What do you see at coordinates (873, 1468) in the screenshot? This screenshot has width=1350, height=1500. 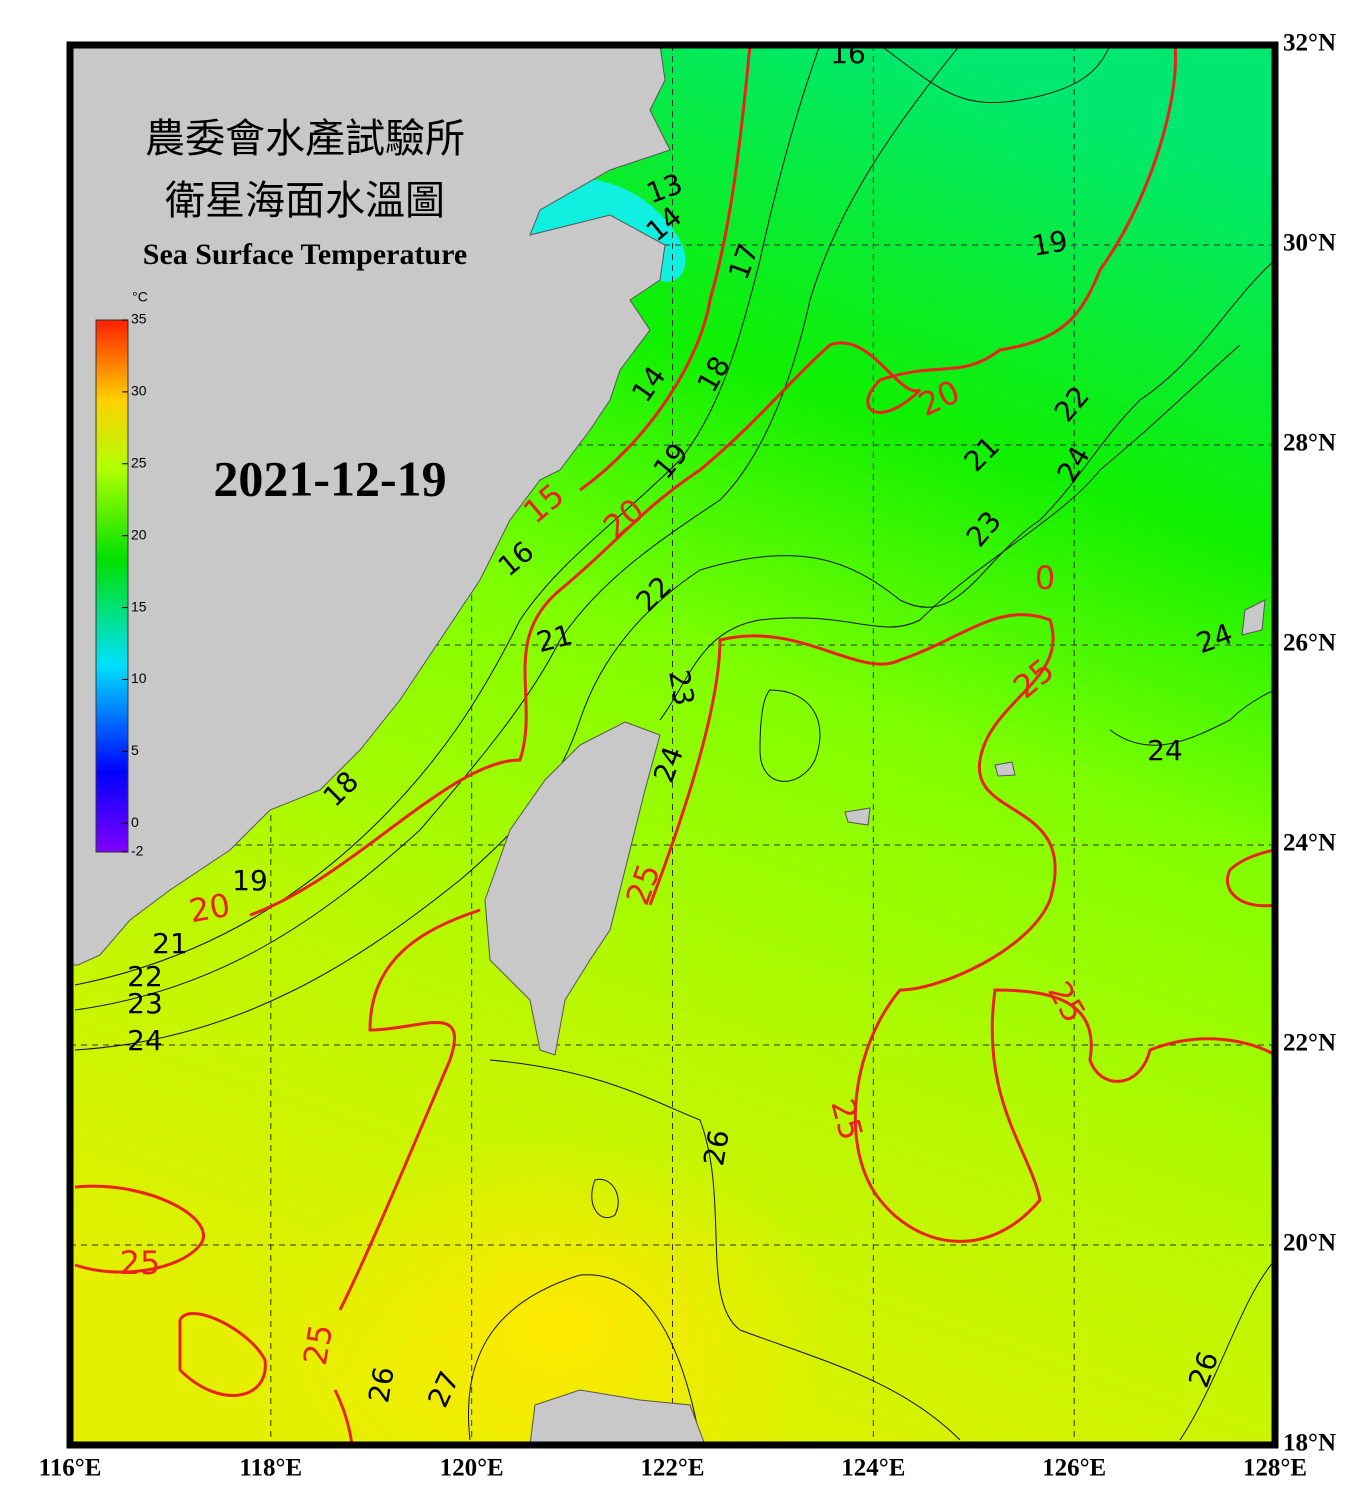 I see `lon-label: 124°E` at bounding box center [873, 1468].